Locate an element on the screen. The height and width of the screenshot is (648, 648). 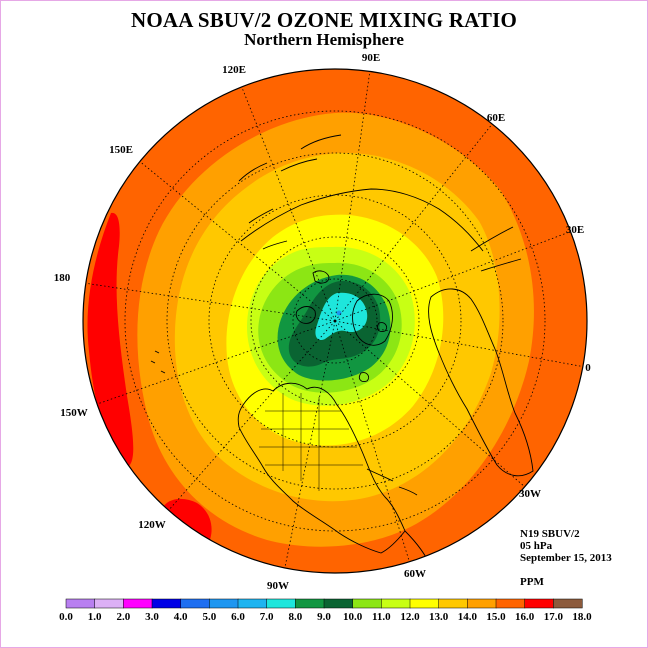
lon-label-60w: 60W is located at coordinates (415, 574).